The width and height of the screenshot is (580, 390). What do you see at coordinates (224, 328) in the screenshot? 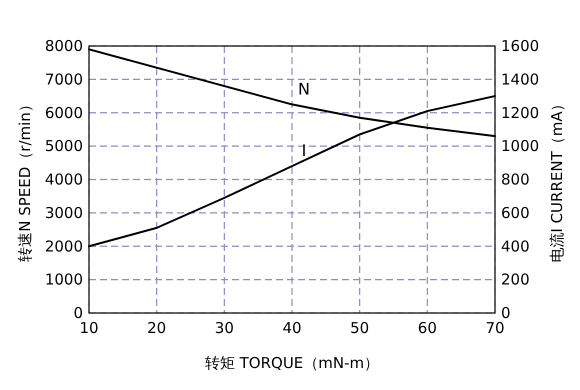
I see `x-tick-label: 30` at bounding box center [224, 328].